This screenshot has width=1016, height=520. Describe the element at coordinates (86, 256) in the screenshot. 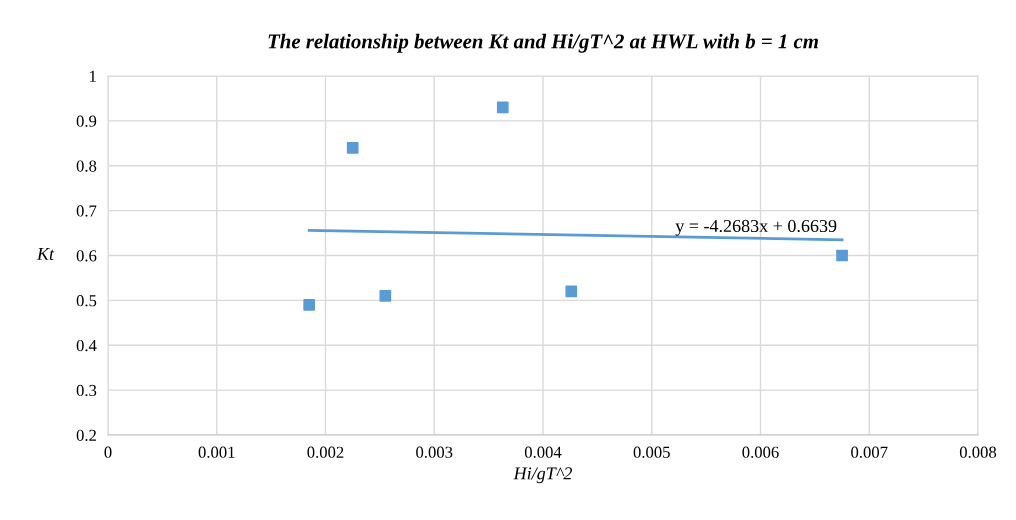

I see `y-tick-label: 0.6` at that location.